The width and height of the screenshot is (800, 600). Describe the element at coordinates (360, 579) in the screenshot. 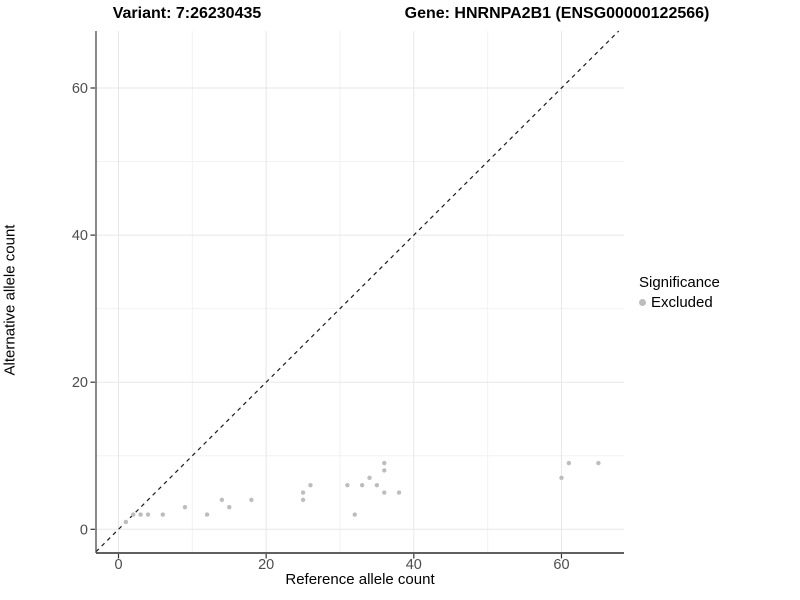

I see `x-axis-title: Reference allele count` at that location.